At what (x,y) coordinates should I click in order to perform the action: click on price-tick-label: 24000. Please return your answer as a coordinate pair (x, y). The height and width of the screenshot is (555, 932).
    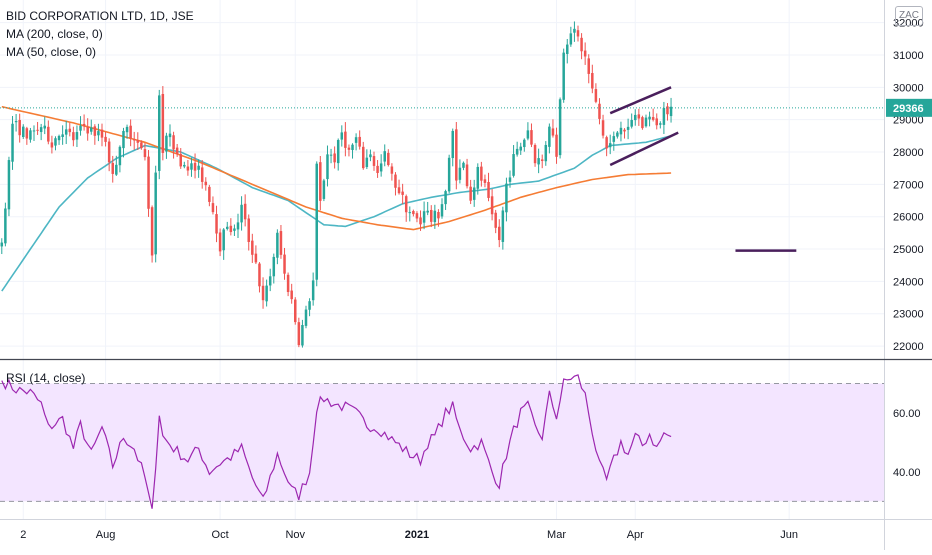
    Looking at the image, I should click on (908, 282).